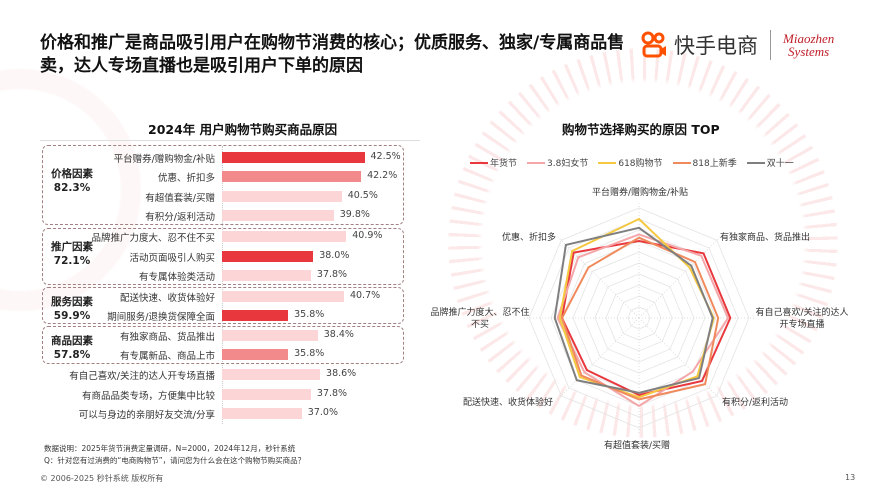 The height and width of the screenshot is (500, 889). Describe the element at coordinates (170, 448) in the screenshot. I see `data-source-note: 数据说明：2025年货节消费定量调研，N=2000，2024年12月，秒针系统` at that location.